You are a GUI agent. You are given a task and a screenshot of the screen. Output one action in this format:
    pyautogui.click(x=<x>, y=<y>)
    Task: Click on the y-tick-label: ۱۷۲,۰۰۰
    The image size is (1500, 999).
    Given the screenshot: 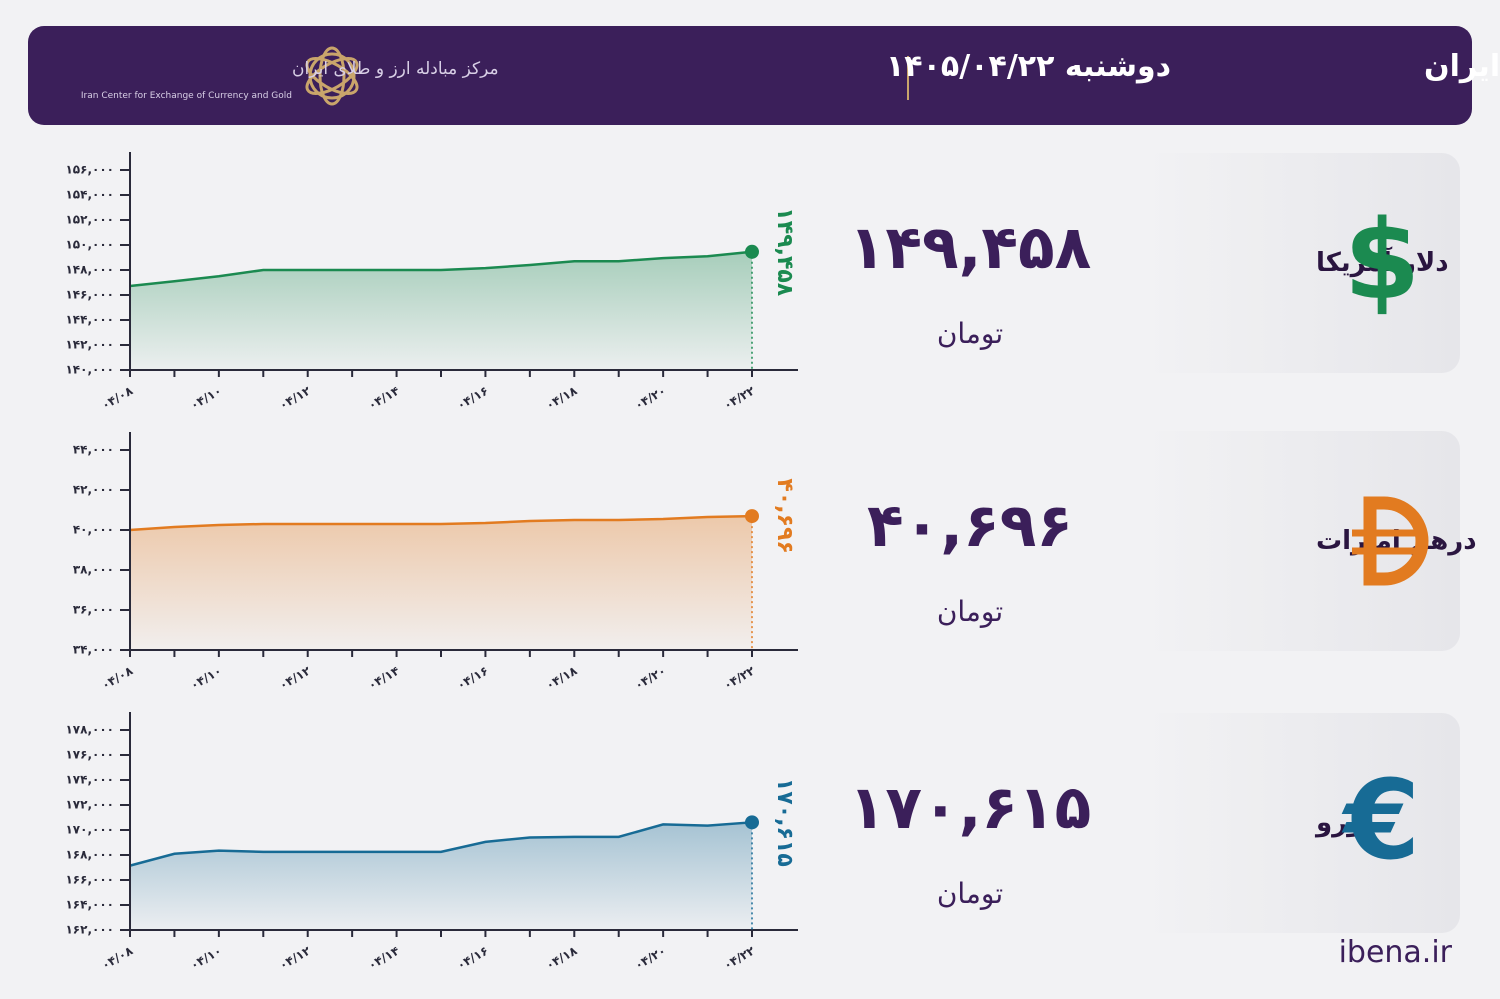 What is the action you would take?
    pyautogui.click(x=89, y=805)
    